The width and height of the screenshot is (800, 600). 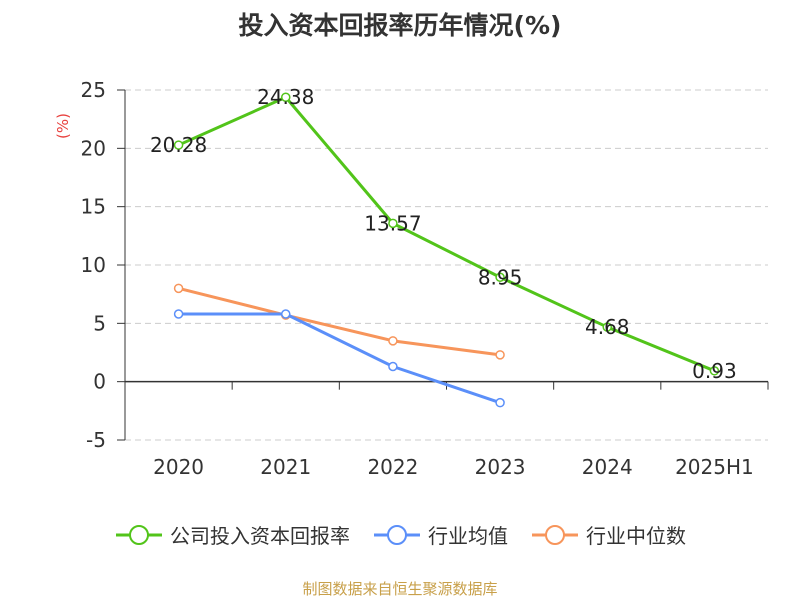 What do you see at coordinates (96, 440) in the screenshot?
I see `y-tick-label: -5` at bounding box center [96, 440].